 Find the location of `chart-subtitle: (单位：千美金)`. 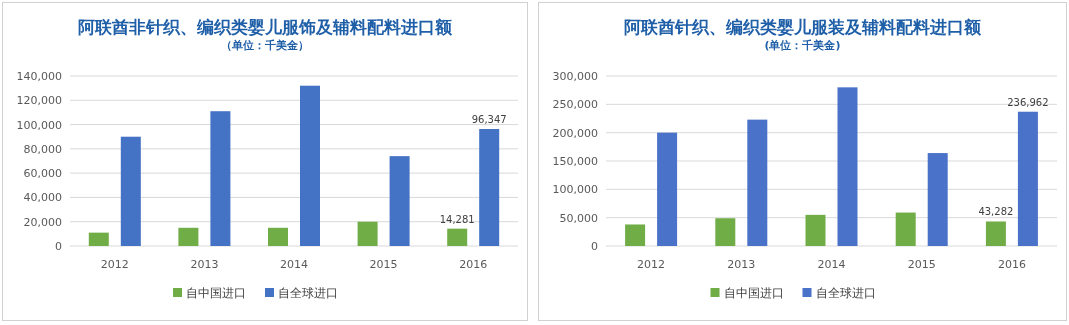

chart-subtitle: (单位：千美金) is located at coordinates (802, 45).